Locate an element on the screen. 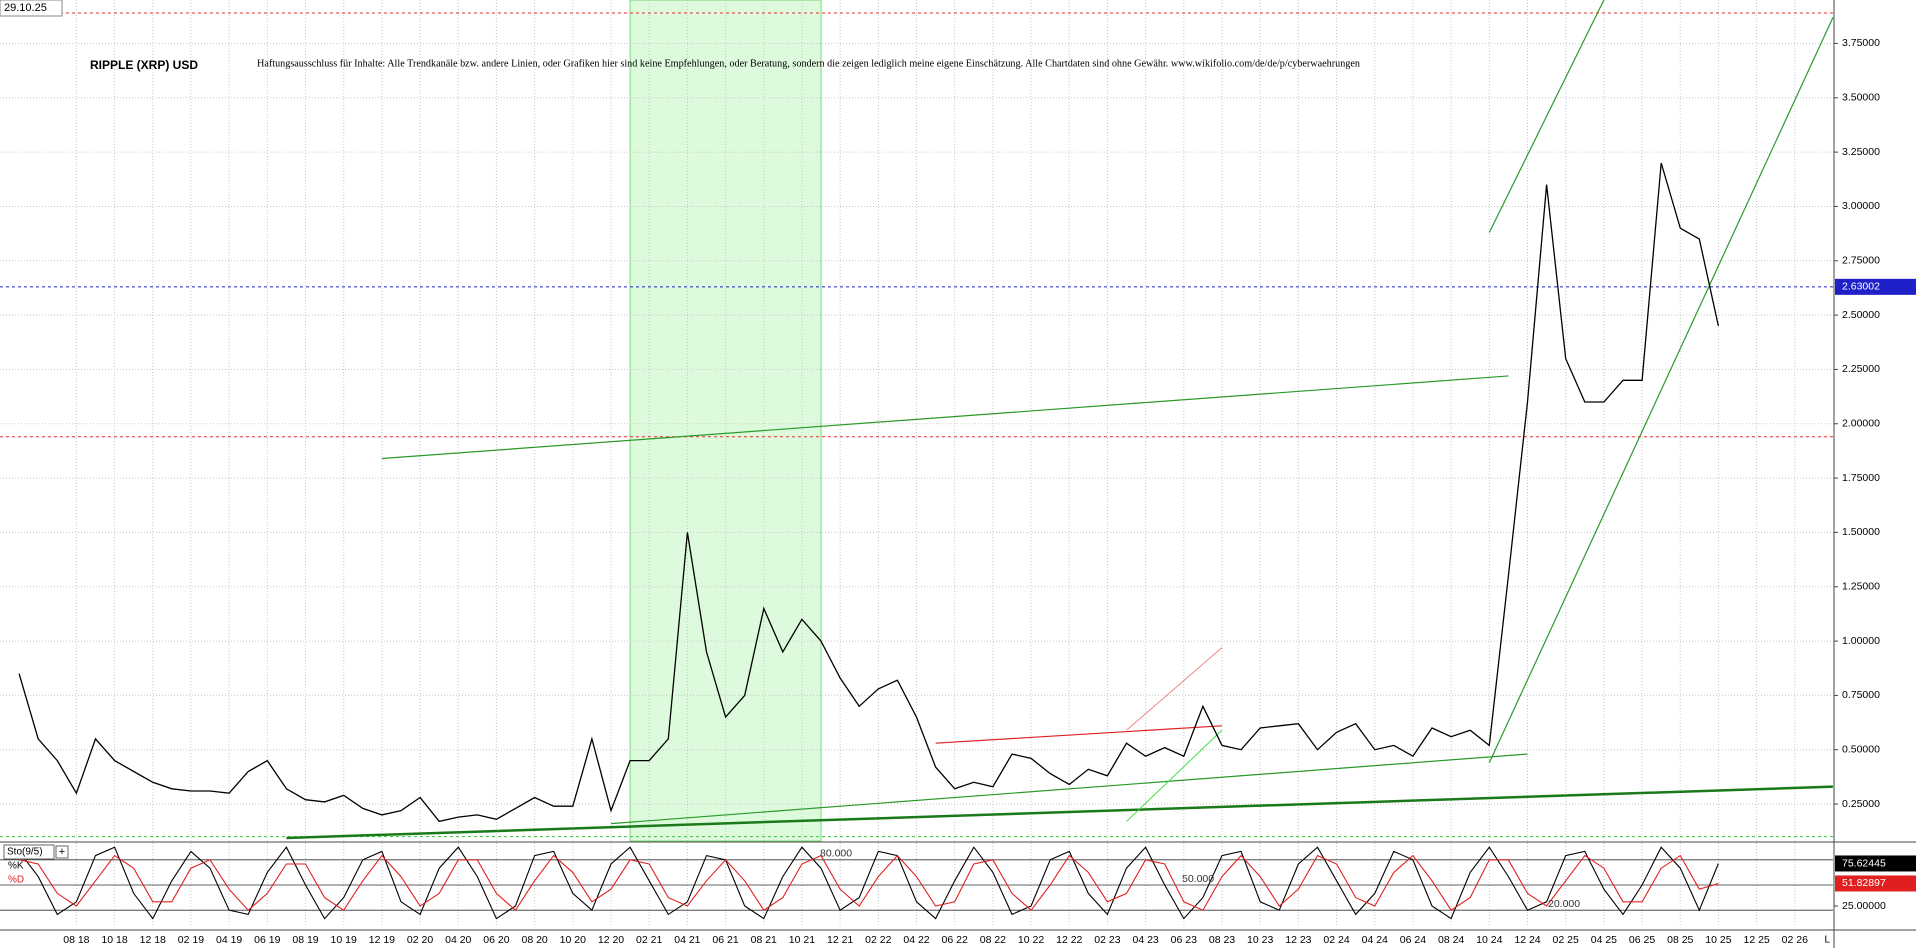  x-tick-label: 10 23 is located at coordinates (1260, 940).